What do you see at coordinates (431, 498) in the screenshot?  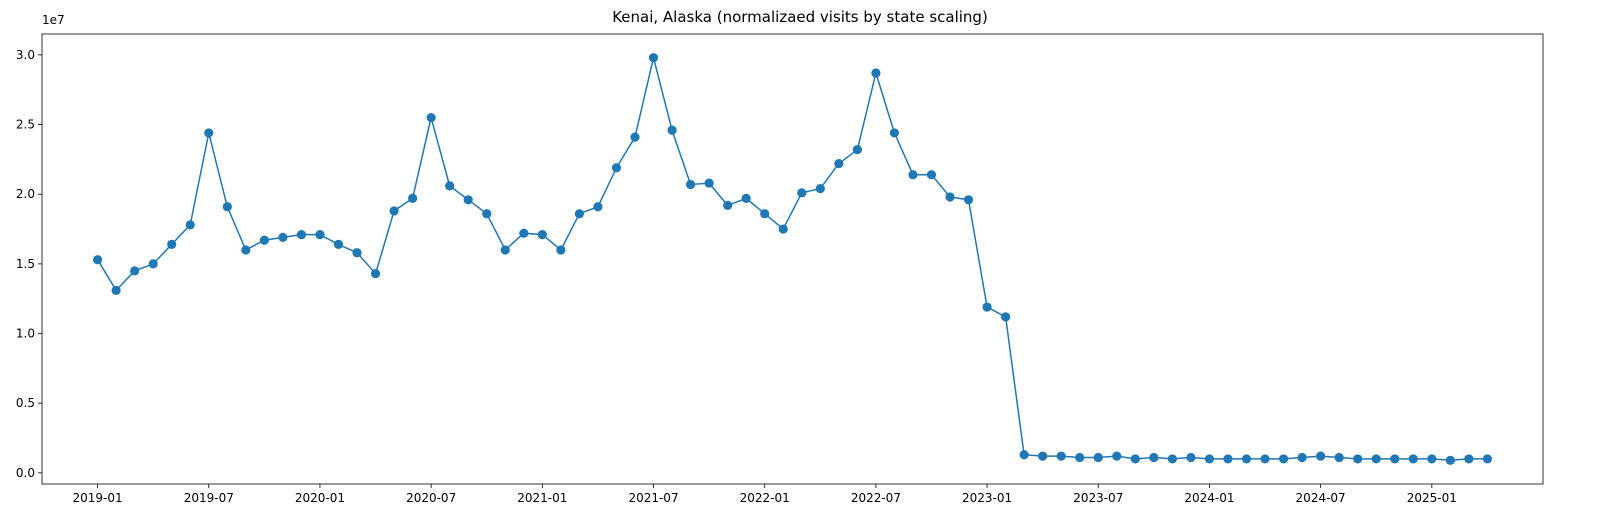 I see `x-tick-label: 2020-07` at bounding box center [431, 498].